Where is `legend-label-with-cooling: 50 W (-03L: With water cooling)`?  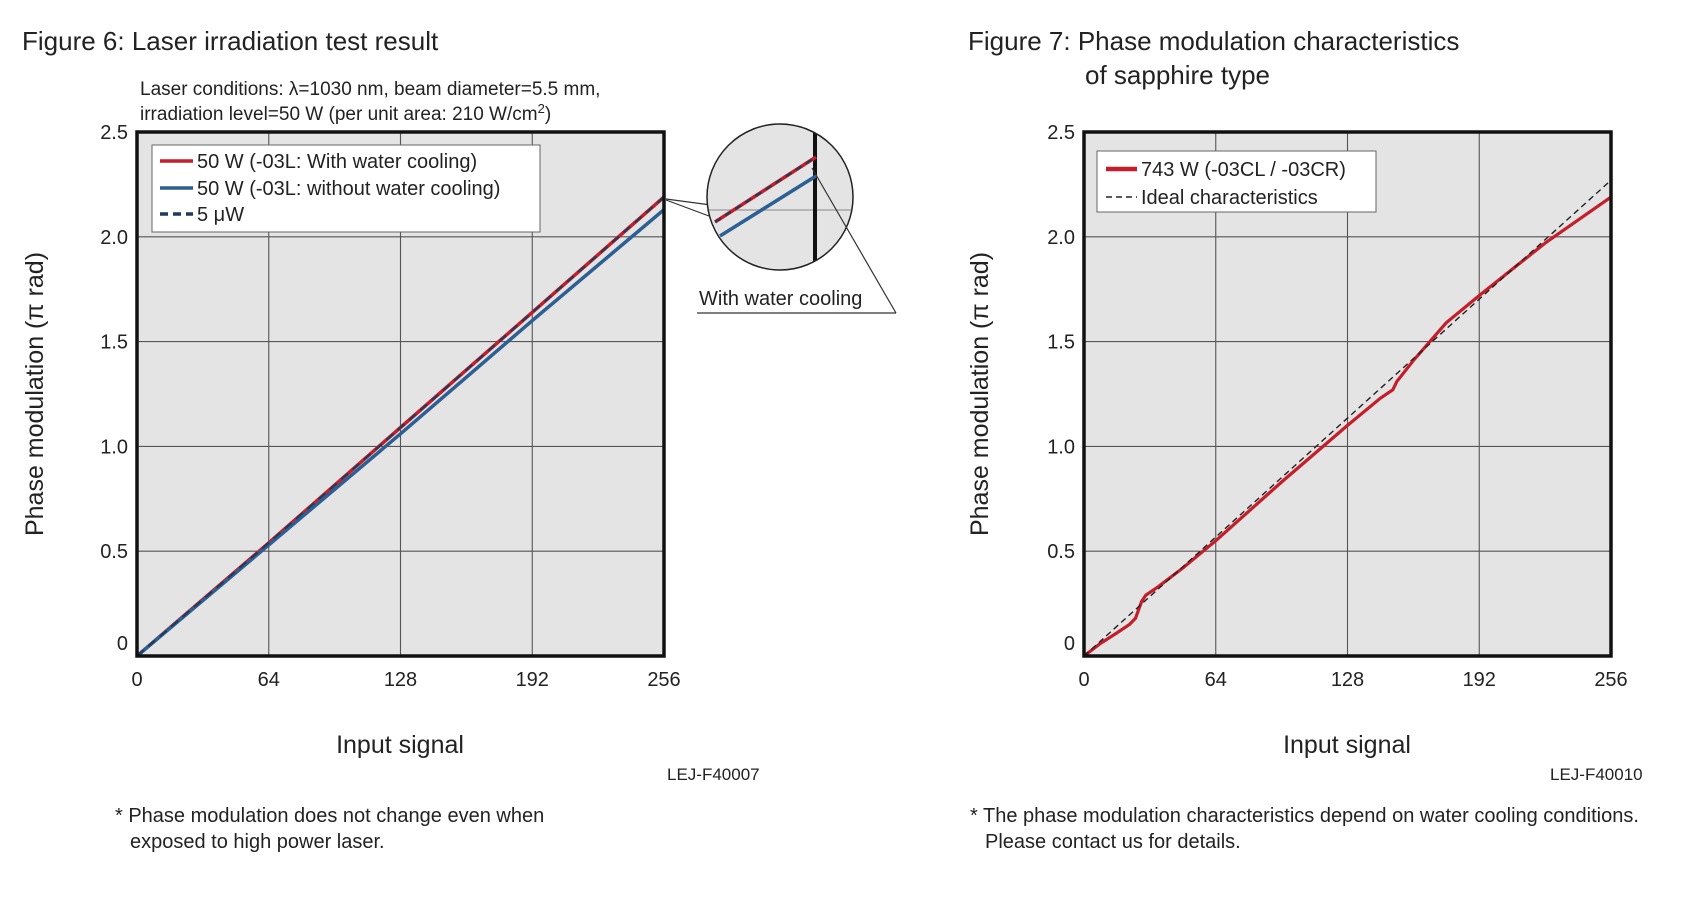 legend-label-with-cooling: 50 W (-03L: With water cooling) is located at coordinates (337, 162).